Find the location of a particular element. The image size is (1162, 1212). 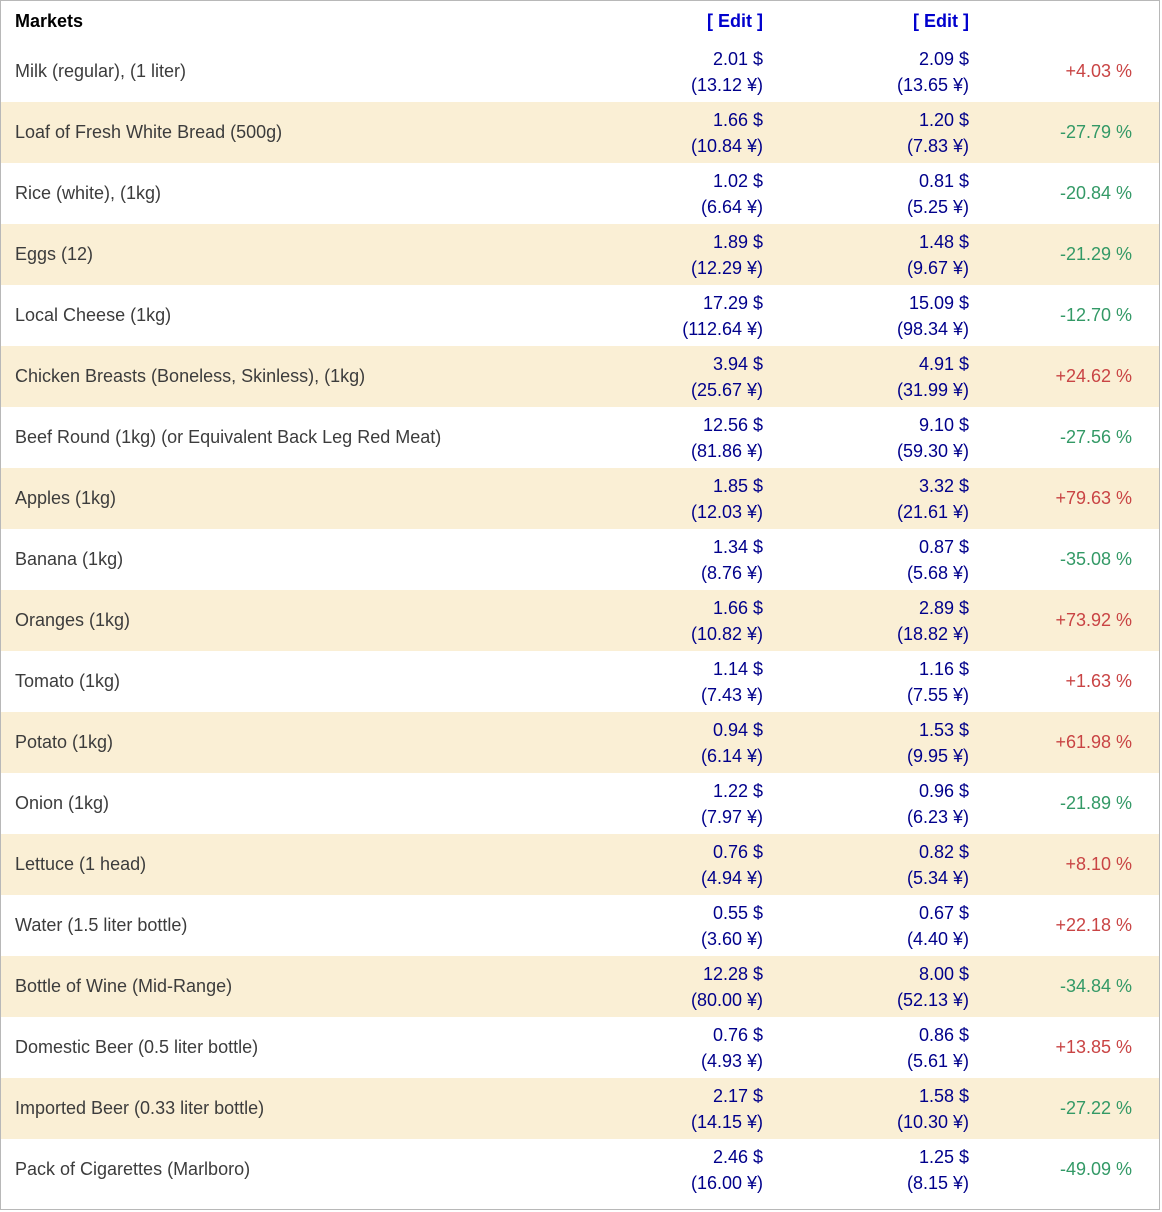

price-city1: 1.34 $ (8.76 ¥) is located at coordinates (702, 559).